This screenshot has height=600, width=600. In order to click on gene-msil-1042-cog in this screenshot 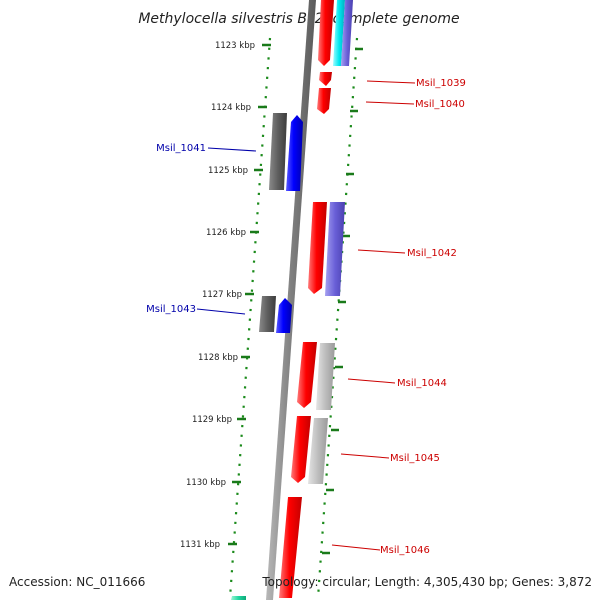, I will do `click(335, 249)`.